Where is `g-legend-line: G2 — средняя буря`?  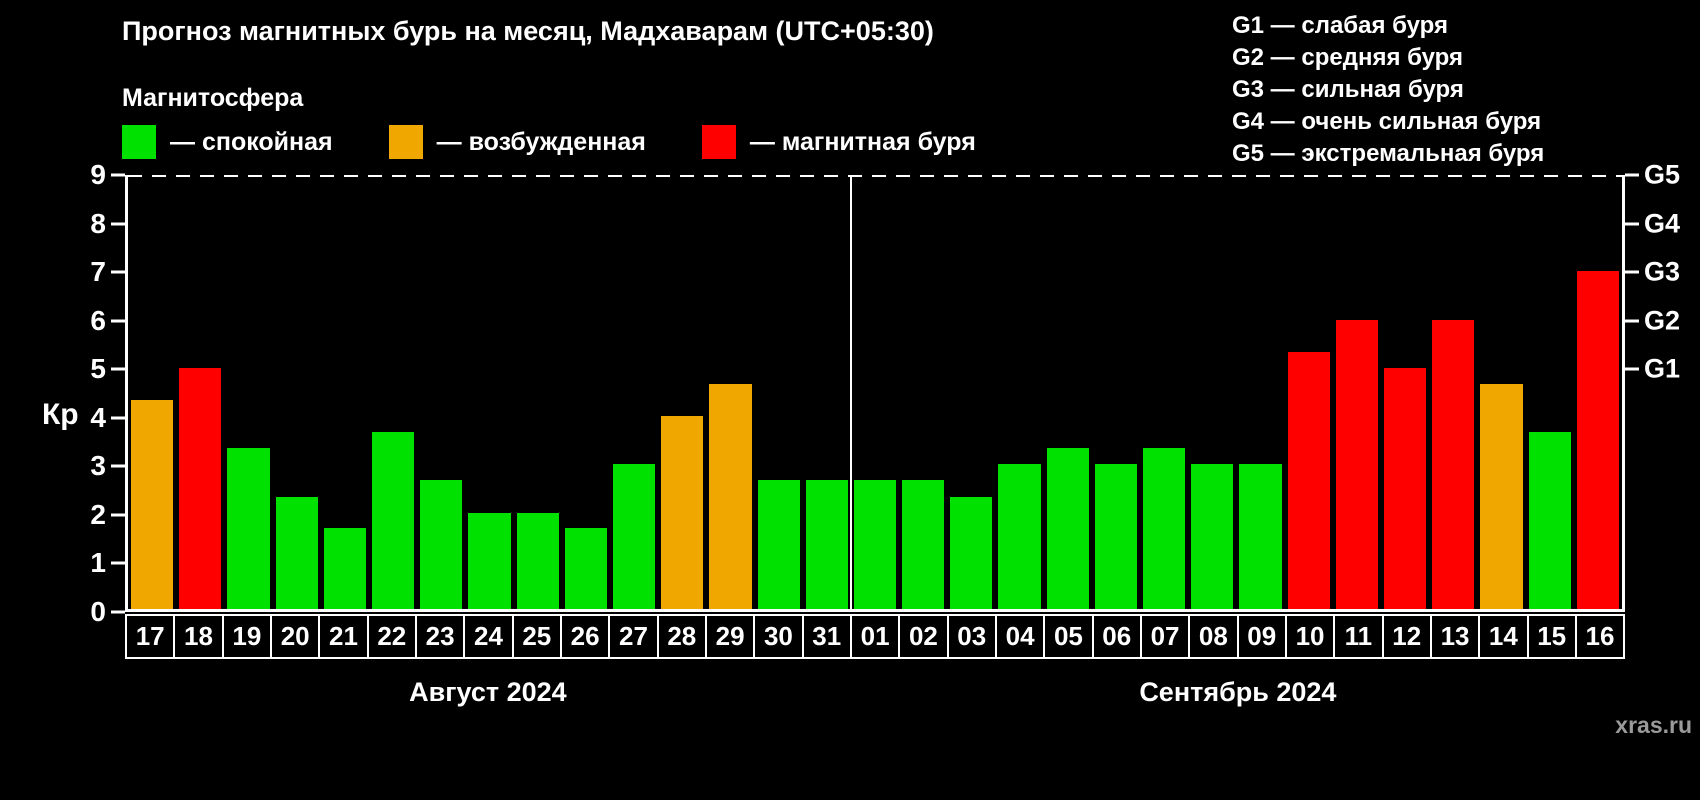
g-legend-line: G2 — средняя буря is located at coordinates (1347, 57).